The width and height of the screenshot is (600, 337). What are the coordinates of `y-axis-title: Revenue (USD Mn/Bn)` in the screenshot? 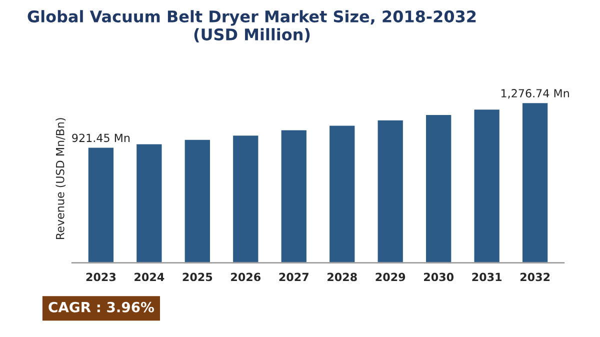 It's located at (61, 178).